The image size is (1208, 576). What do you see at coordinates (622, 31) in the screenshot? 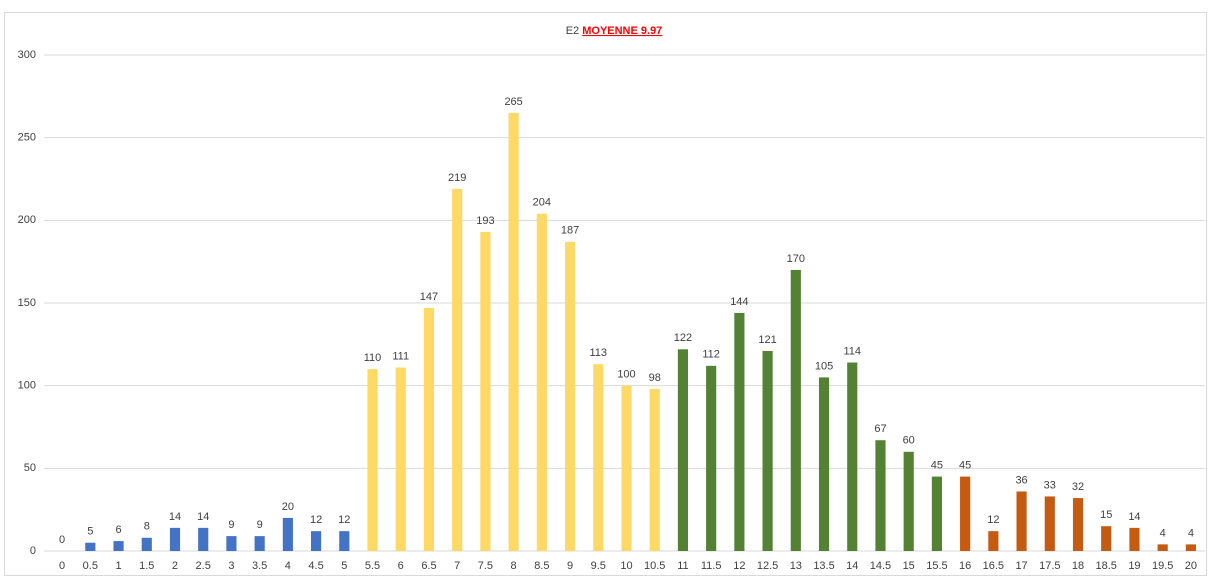
I see `title-highlight: MOYENNE 9.97` at bounding box center [622, 31].